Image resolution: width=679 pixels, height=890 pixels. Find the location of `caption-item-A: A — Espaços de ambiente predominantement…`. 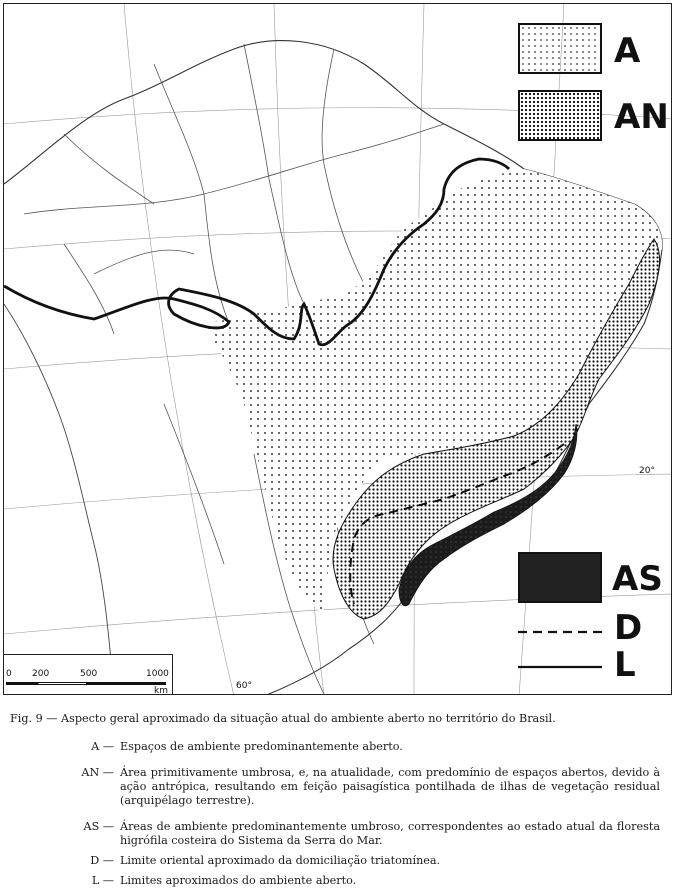

caption-item-A: A — Espaços de ambiente predominantement… is located at coordinates (330, 747).